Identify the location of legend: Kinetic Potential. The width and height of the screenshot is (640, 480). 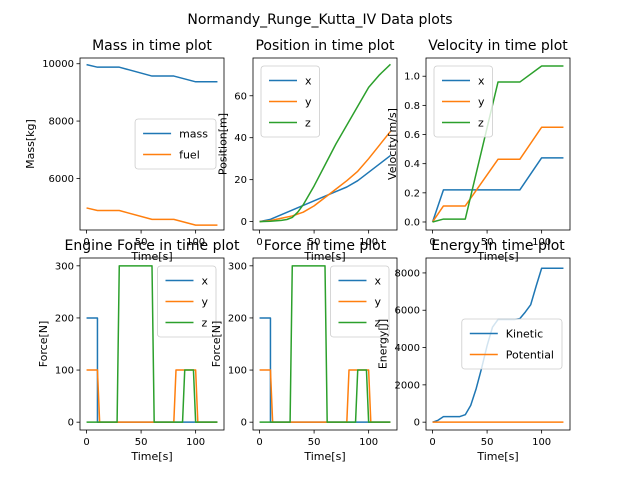
(512, 344).